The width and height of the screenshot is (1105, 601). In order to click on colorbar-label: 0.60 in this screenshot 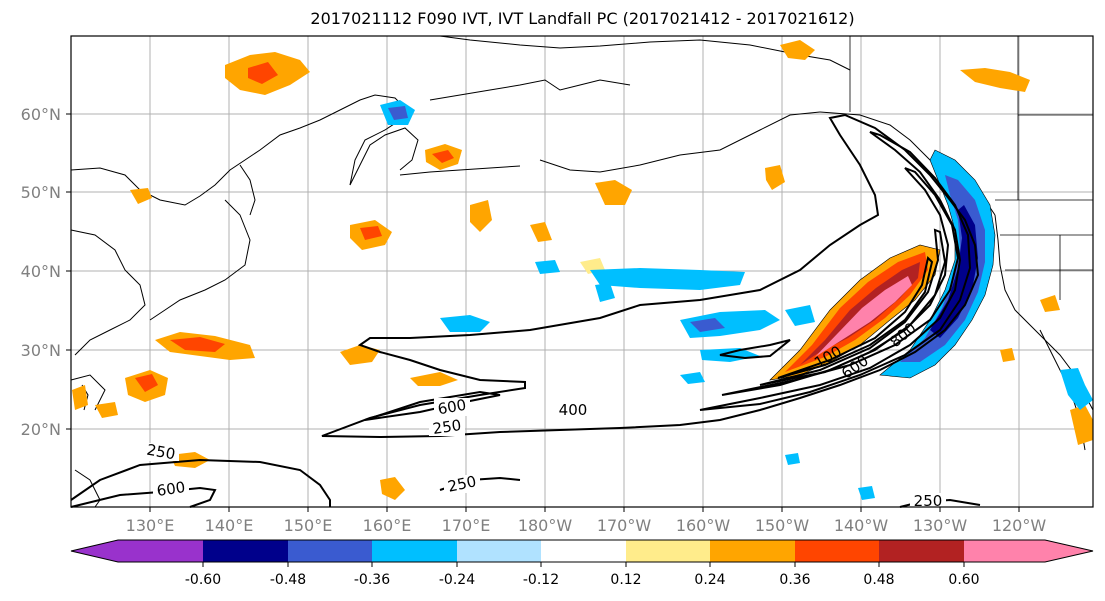, I will do `click(963, 580)`.